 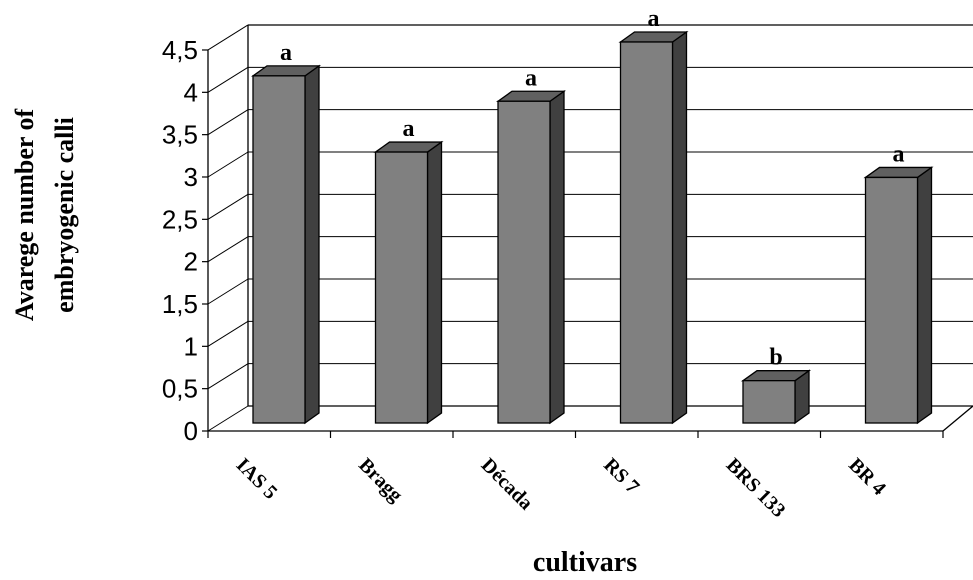 I want to click on x-axis-tick-labels: IAS 5 Bragg Década RS 7 BRS 133 BR 4, so click(x=561, y=488).